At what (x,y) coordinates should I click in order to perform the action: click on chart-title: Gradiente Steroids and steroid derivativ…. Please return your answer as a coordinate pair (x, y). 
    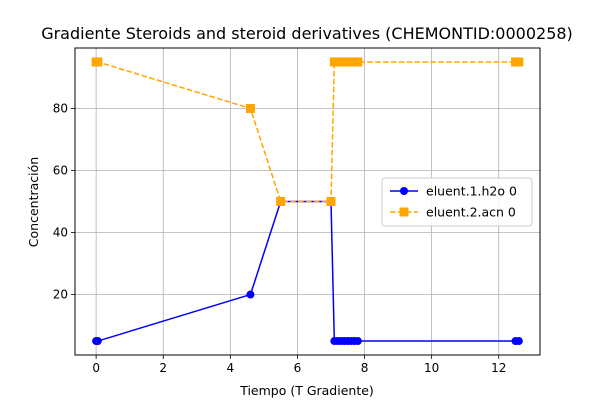
    Looking at the image, I should click on (307, 33).